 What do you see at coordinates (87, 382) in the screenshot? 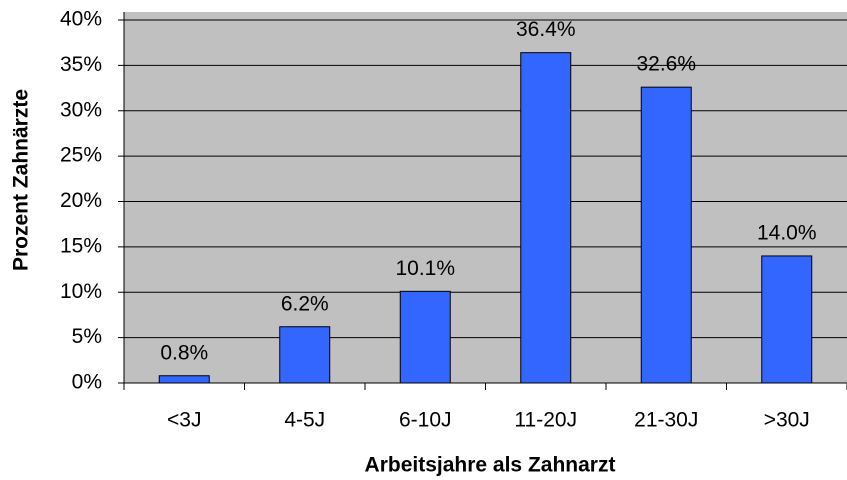
I see `y-tick-label: 0%` at bounding box center [87, 382].